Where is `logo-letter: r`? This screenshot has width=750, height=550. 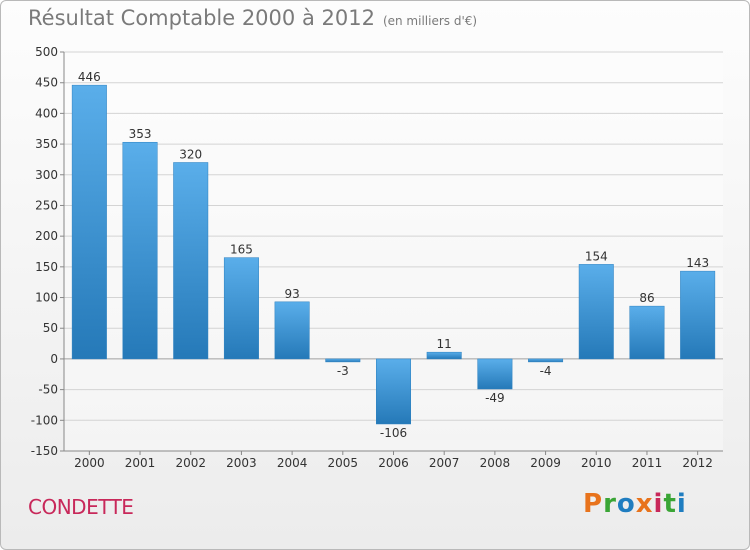 logo-letter: r is located at coordinates (610, 504).